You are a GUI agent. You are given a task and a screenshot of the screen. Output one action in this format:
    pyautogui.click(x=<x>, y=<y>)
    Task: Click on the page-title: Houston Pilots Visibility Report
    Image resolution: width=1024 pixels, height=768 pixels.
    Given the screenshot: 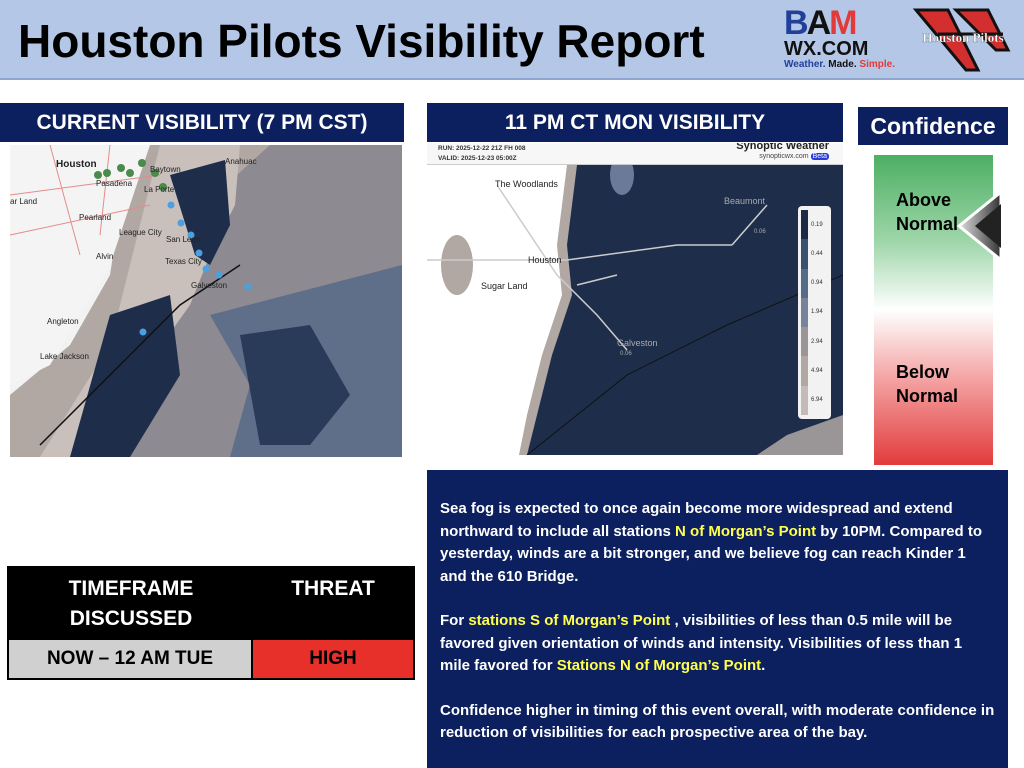 What is the action you would take?
    pyautogui.click(x=361, y=41)
    